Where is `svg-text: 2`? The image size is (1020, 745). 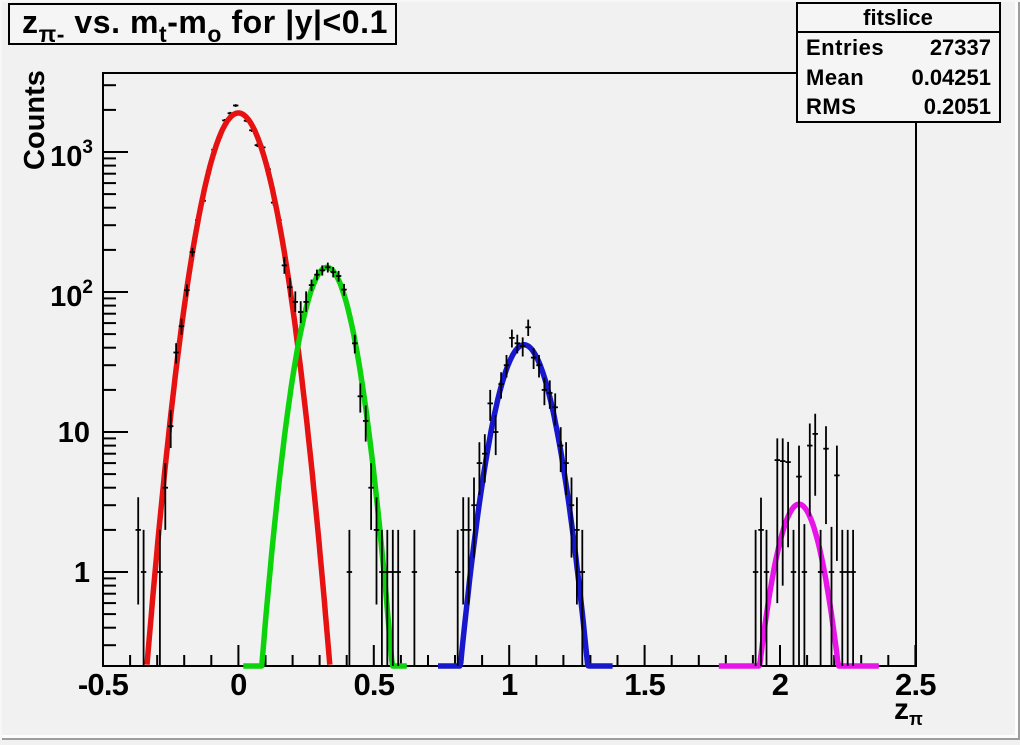 svg-text: 2 is located at coordinates (780, 684).